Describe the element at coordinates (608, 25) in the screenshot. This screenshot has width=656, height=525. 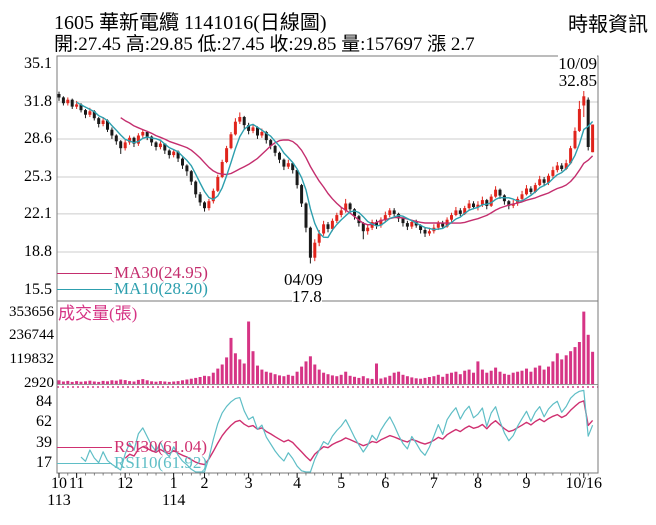
I see `data-source-label: 時報資訊` at that location.